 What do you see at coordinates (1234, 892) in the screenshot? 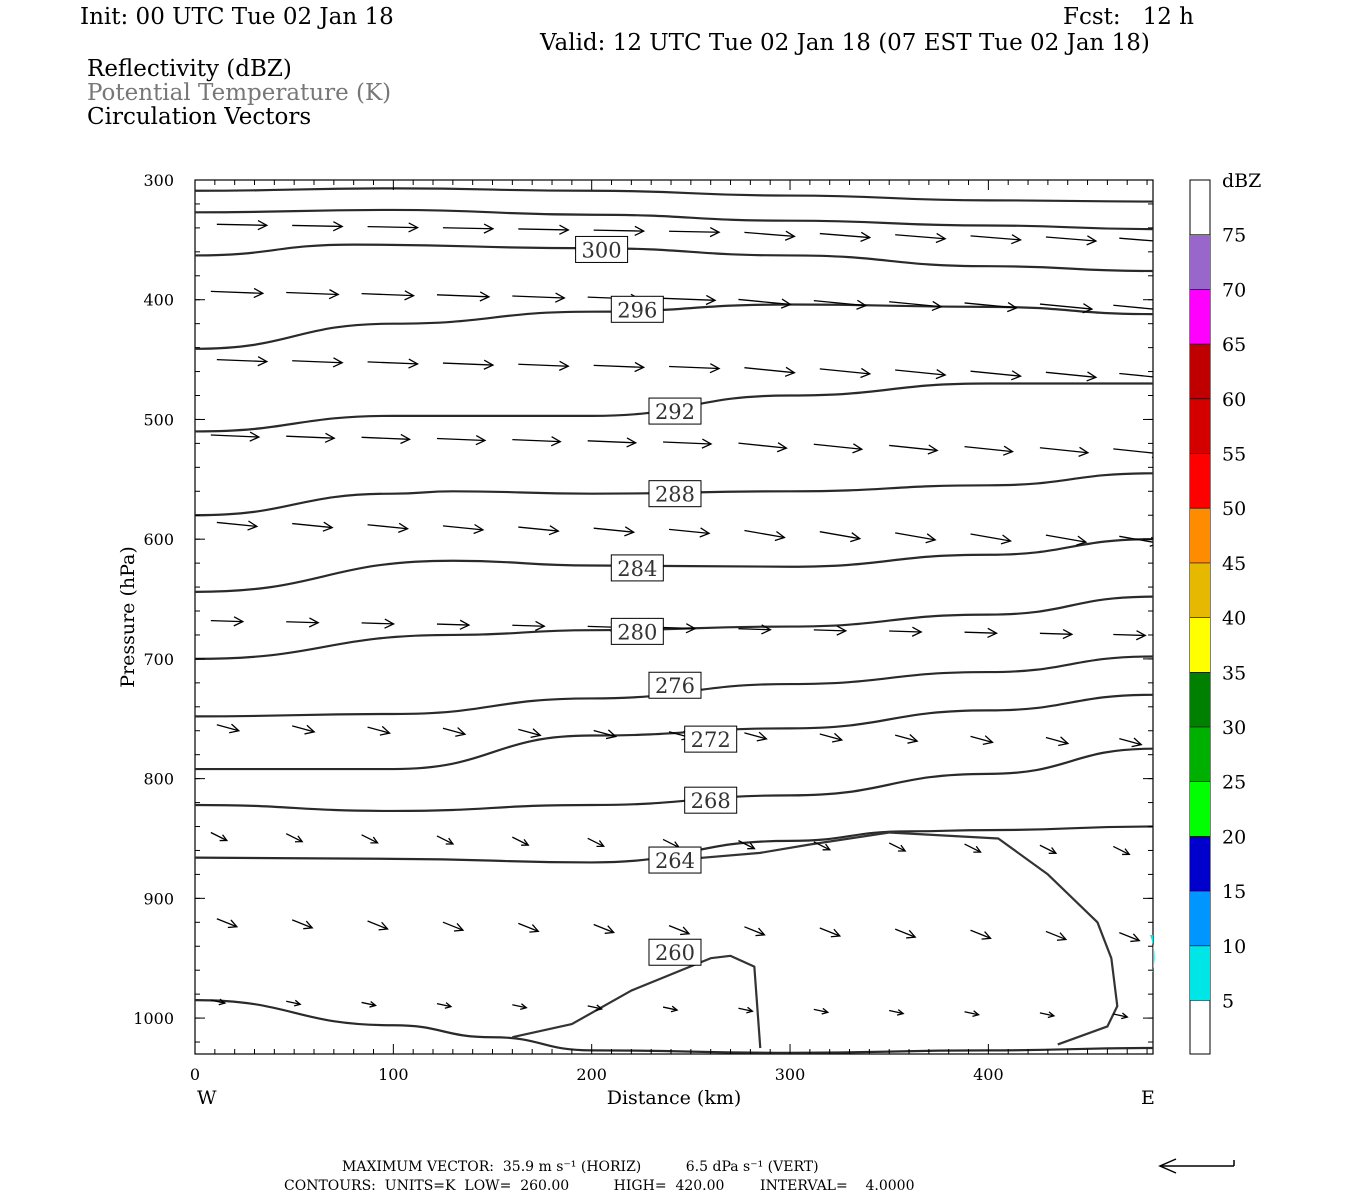
I see `colorbar-label: 15` at bounding box center [1234, 892].